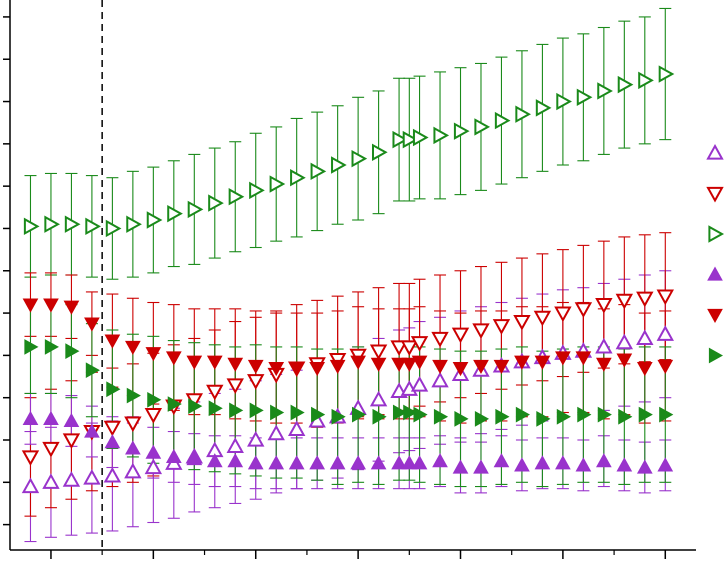 This screenshot has width=726, height=562. I want to click on legend-marker-triangle-down-filled, so click(715, 316).